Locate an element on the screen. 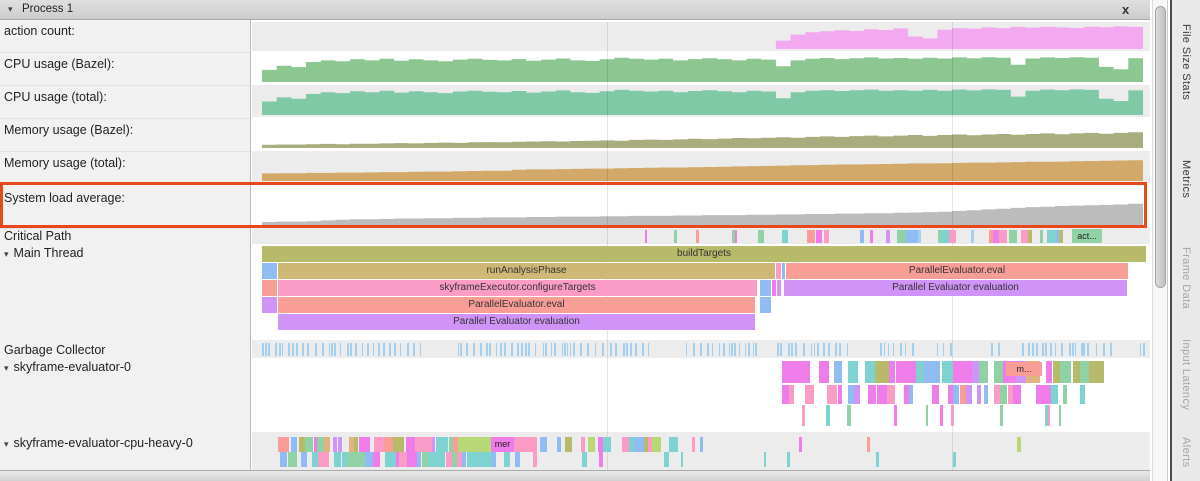 The width and height of the screenshot is (1200, 481). flame-segment-label: Parallel Evaluator evaluation is located at coordinates (955, 287).